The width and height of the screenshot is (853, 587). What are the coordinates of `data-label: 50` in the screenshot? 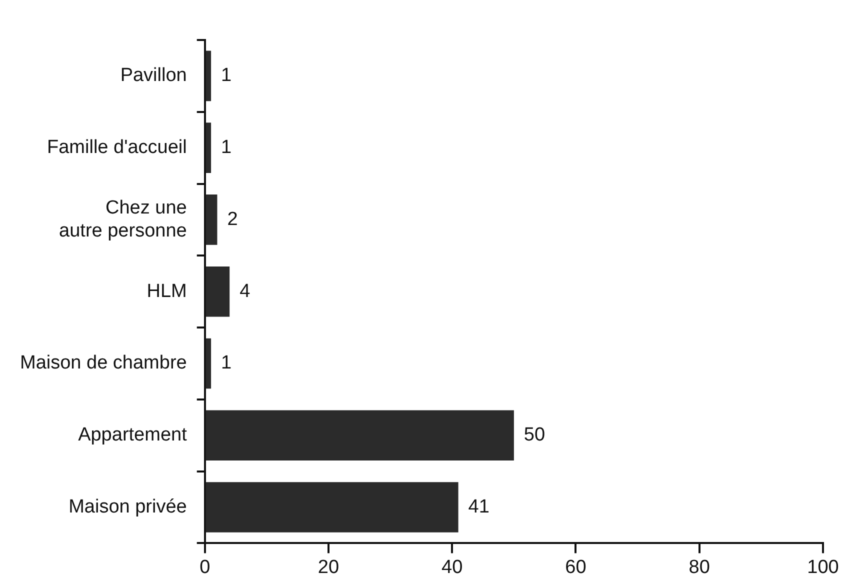 It's located at (535, 435).